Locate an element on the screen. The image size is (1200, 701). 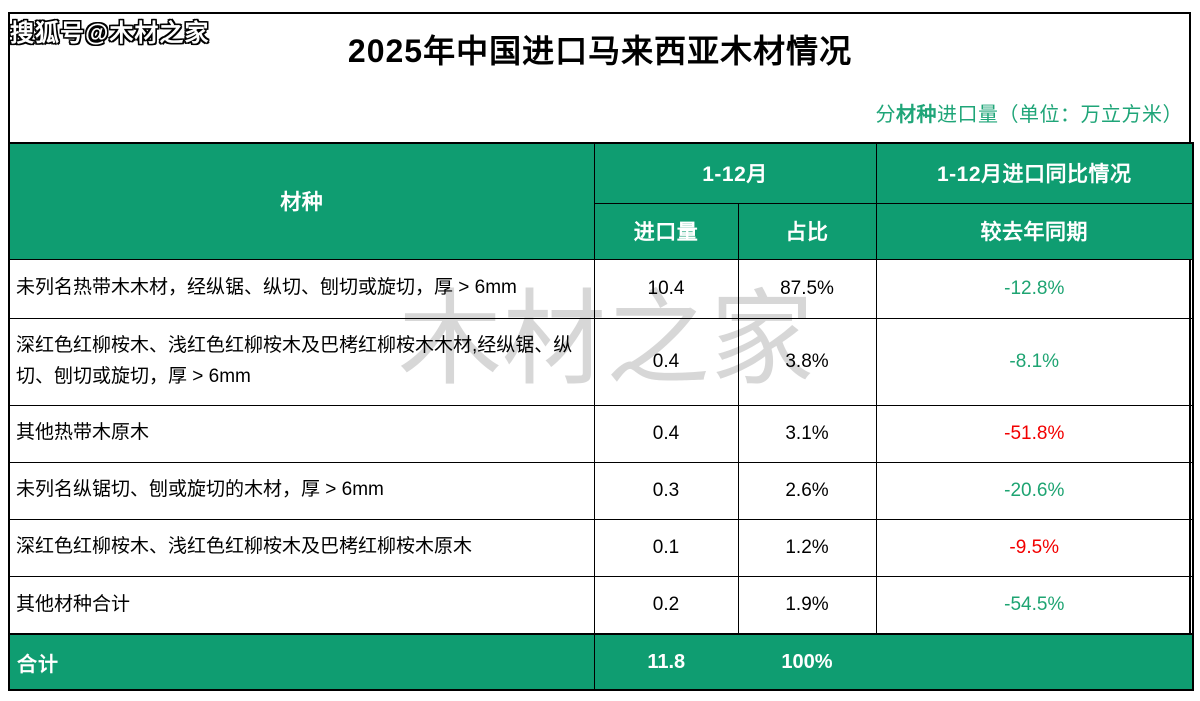
share-cell: 1.9% is located at coordinates (807, 605).